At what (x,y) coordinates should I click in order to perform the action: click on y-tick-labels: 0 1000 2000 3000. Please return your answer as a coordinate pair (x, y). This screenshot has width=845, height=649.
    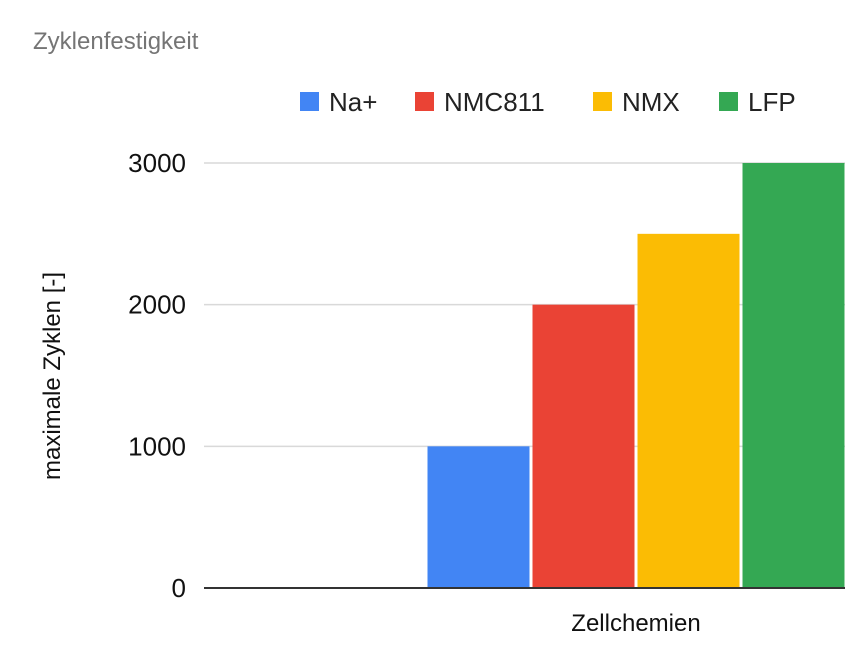
    Looking at the image, I should click on (157, 375).